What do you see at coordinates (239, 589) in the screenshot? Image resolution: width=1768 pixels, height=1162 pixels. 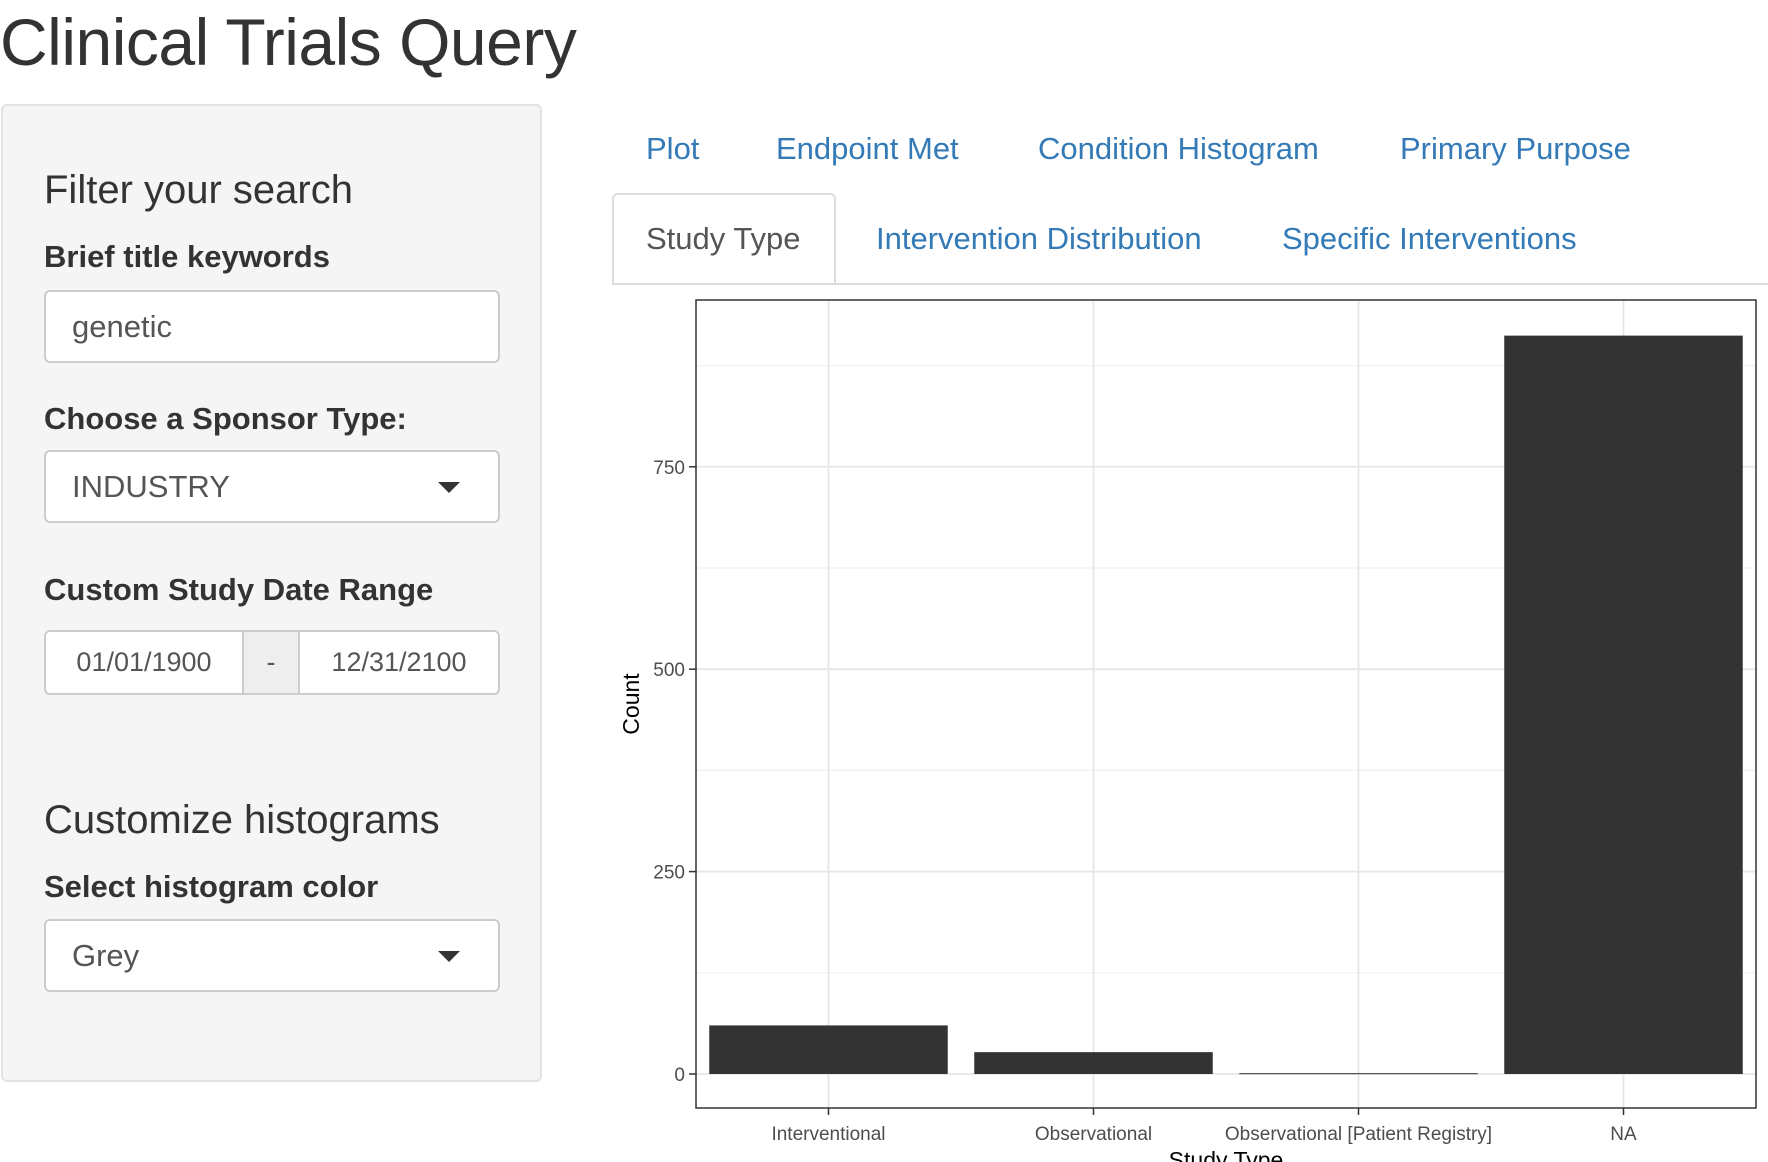 I see `date-range-label: Custom Study Date Range` at bounding box center [239, 589].